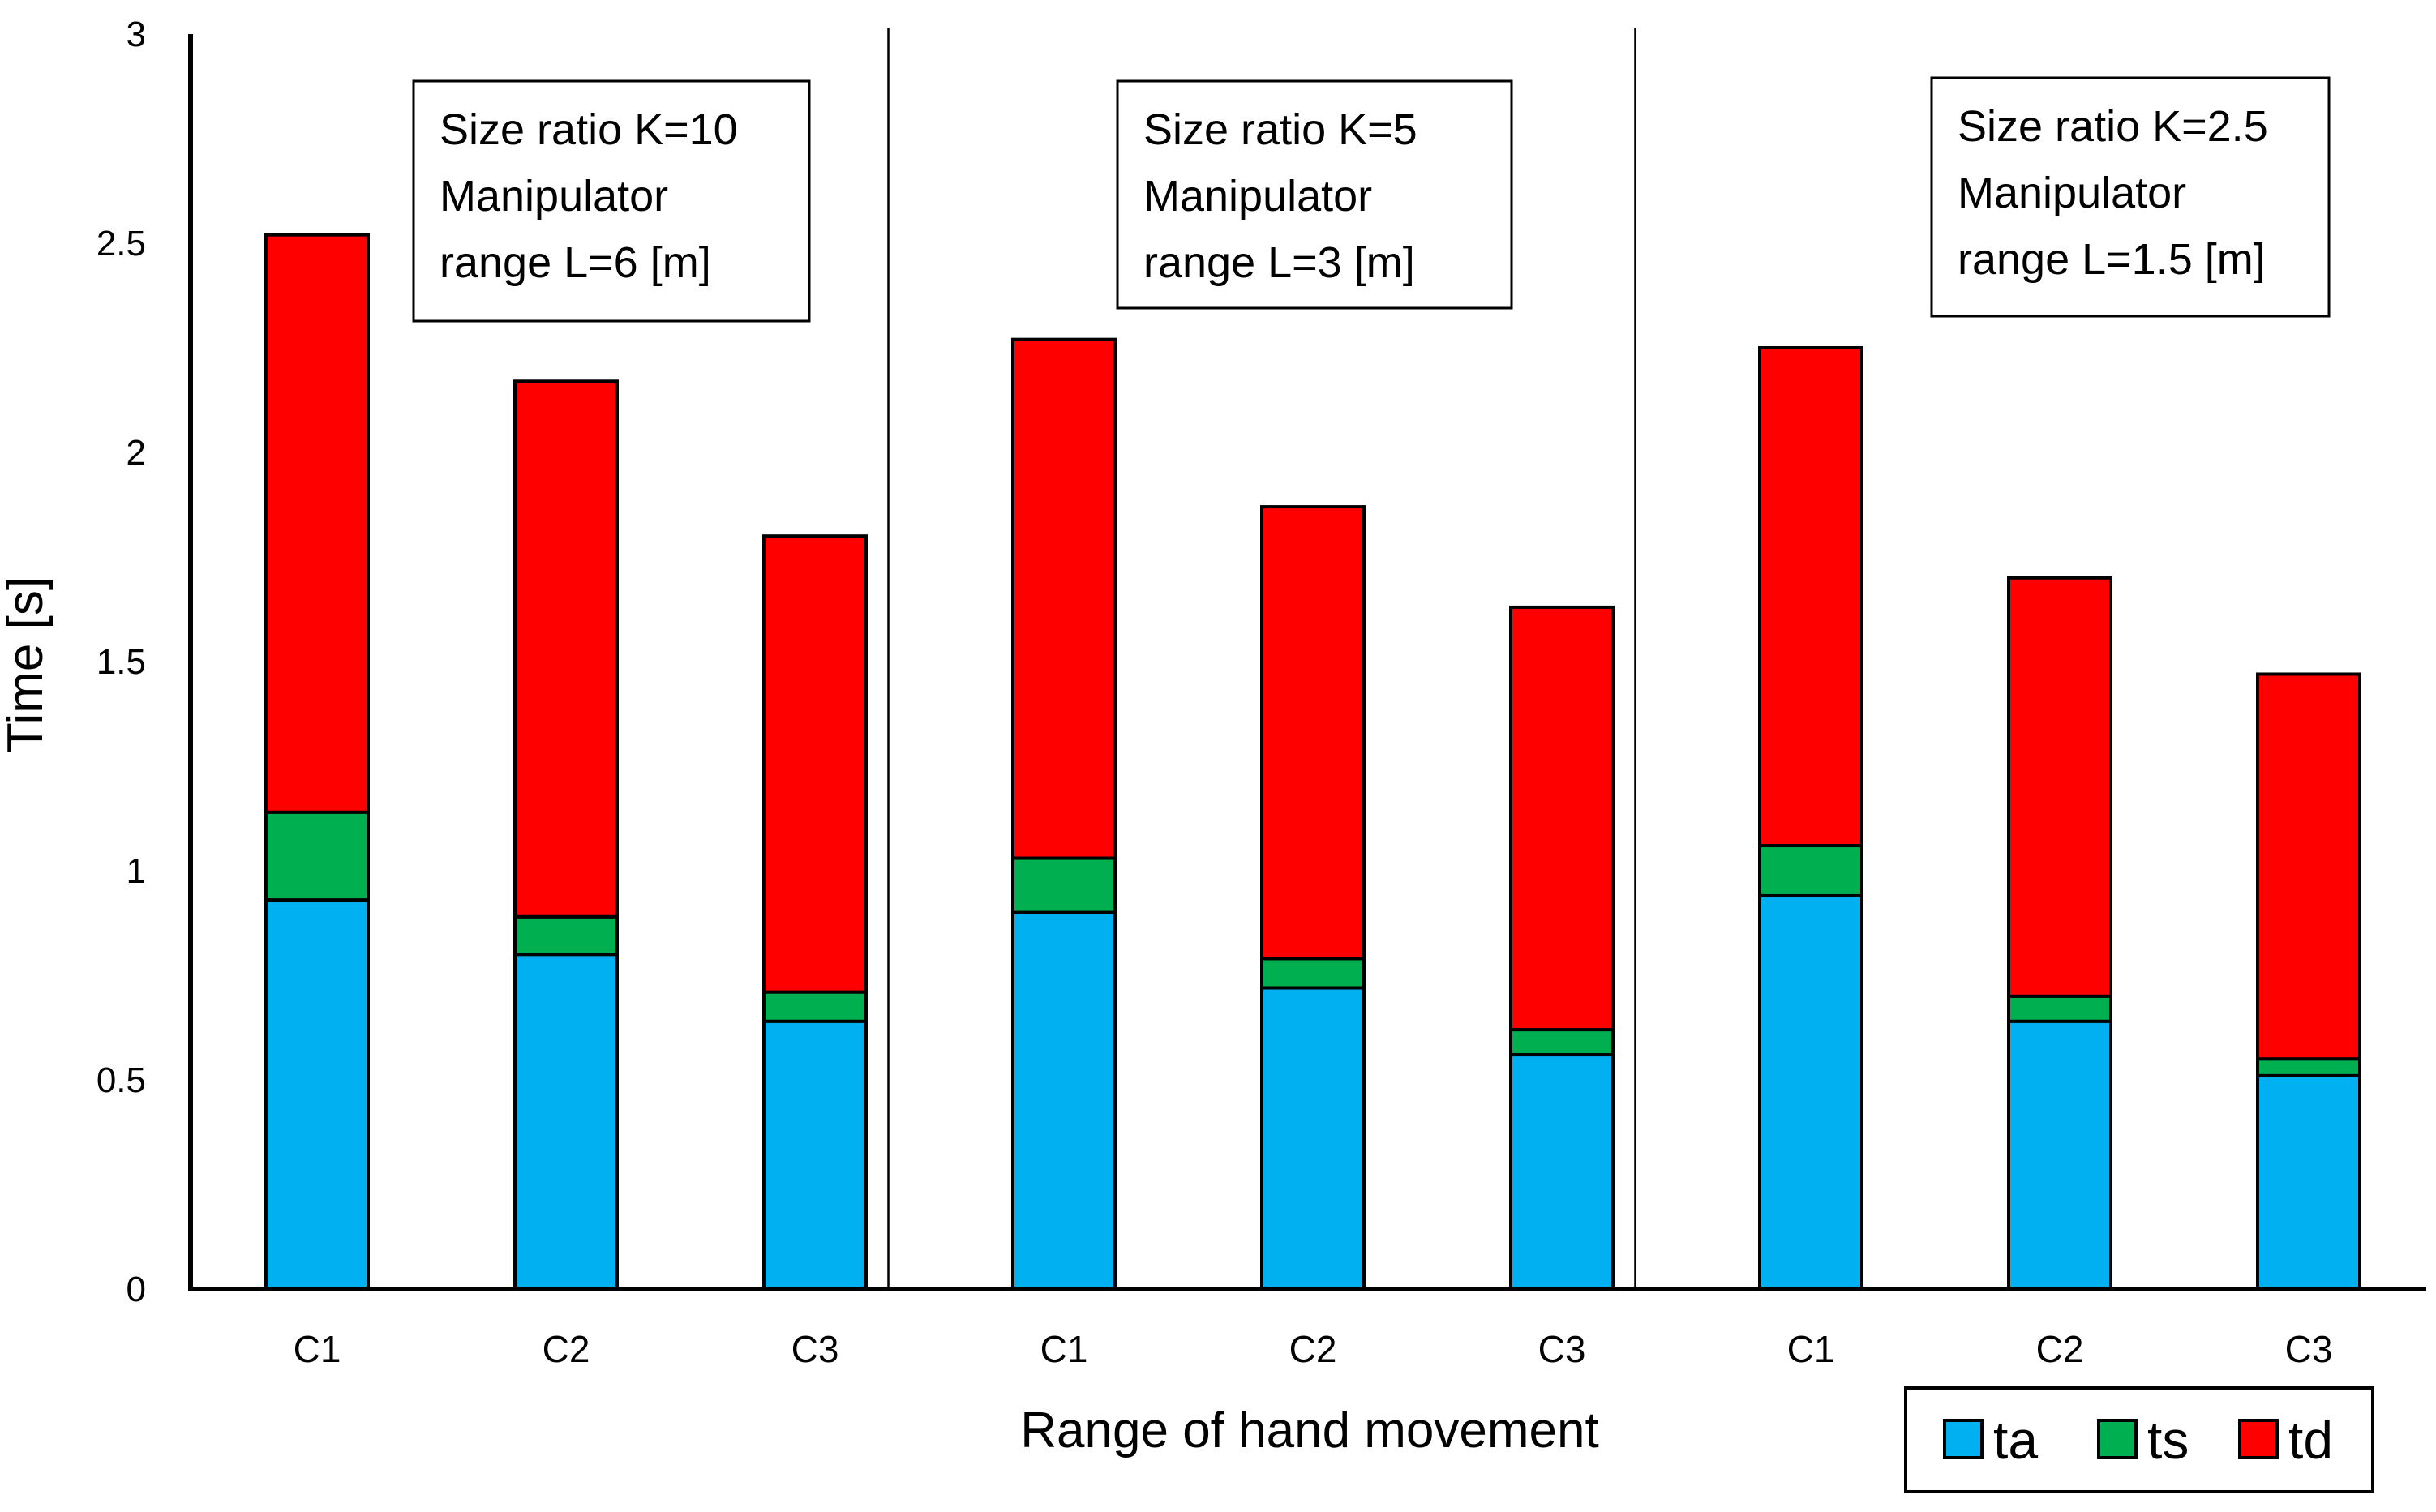 This screenshot has height=1512, width=2436. I want to click on x-axis-title: Range of hand movement, so click(1309, 1430).